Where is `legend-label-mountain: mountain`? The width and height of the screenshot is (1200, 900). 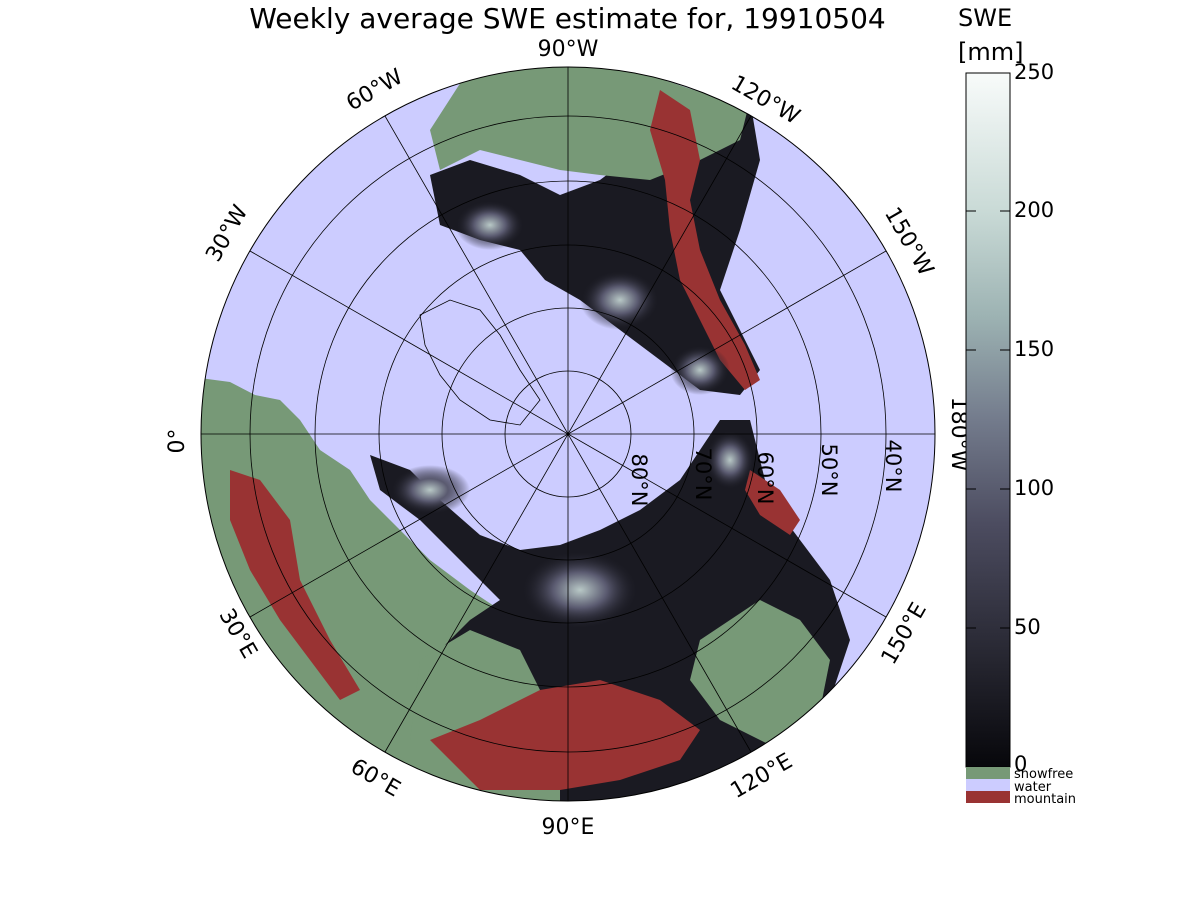 legend-label-mountain: mountain is located at coordinates (1045, 799).